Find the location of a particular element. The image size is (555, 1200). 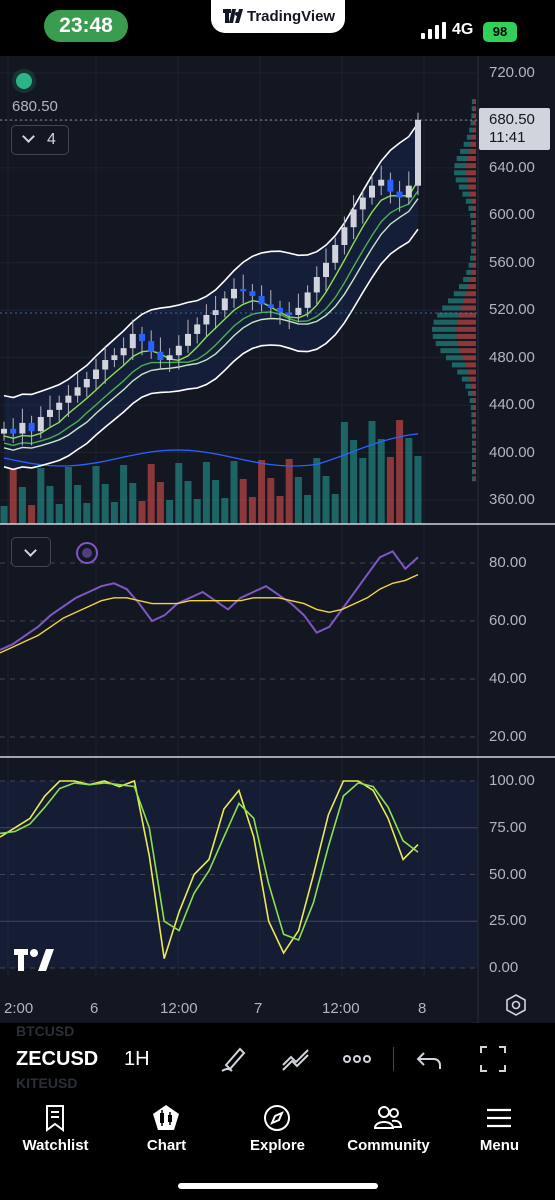

indicators-count: 4 is located at coordinates (51, 139).